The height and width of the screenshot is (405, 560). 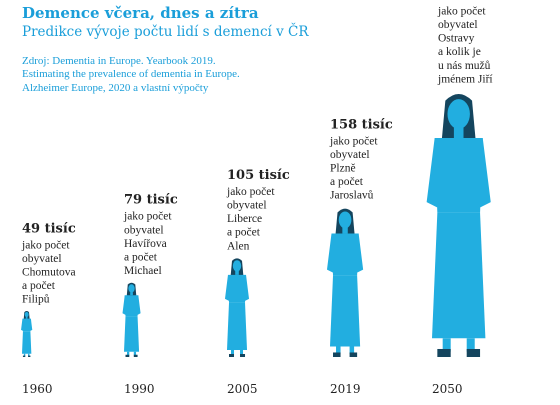 I want to click on value-label: 79 tisíc, so click(x=151, y=200).